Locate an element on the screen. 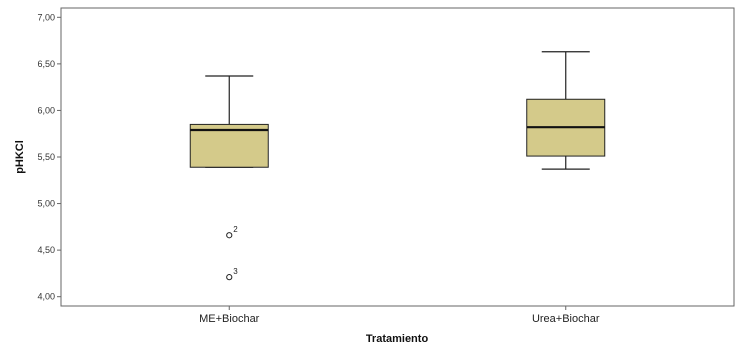 This screenshot has width=735, height=344. y-tick-label: 6,00 is located at coordinates (46, 110).